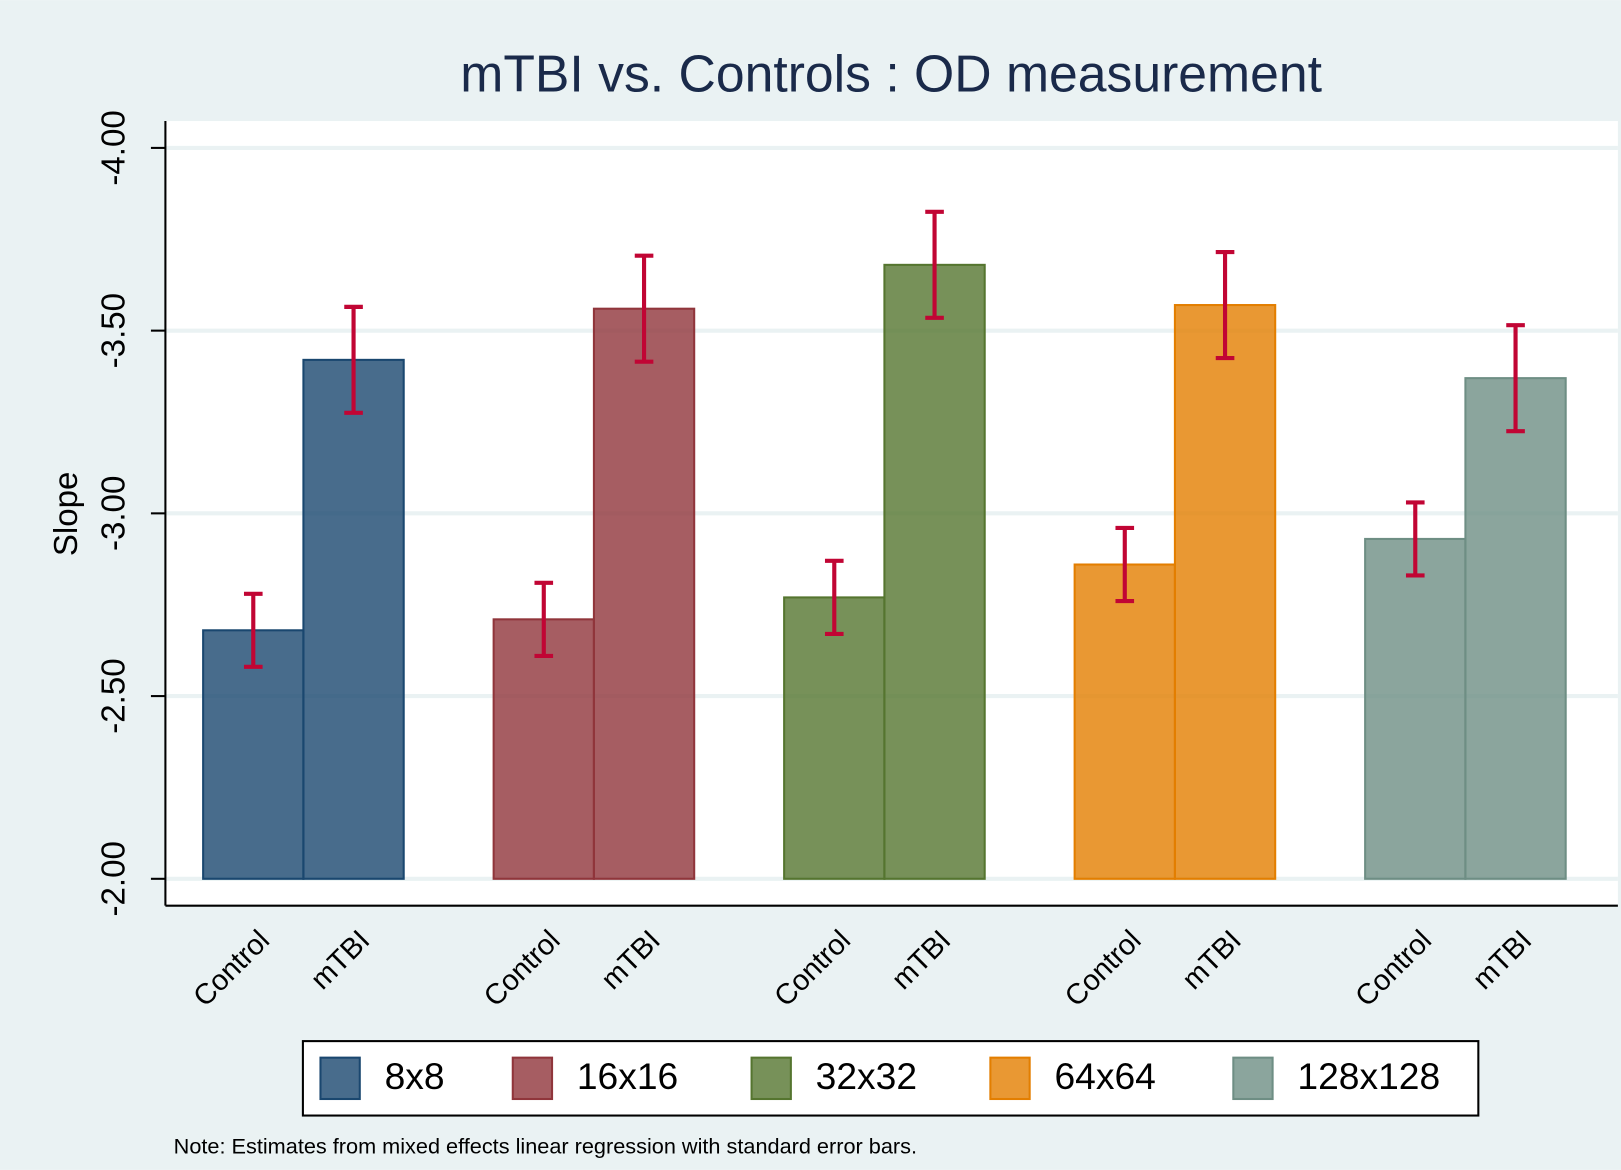  I want to click on chart-title: mTBI vs. Controls : OD measurement, so click(891, 73).